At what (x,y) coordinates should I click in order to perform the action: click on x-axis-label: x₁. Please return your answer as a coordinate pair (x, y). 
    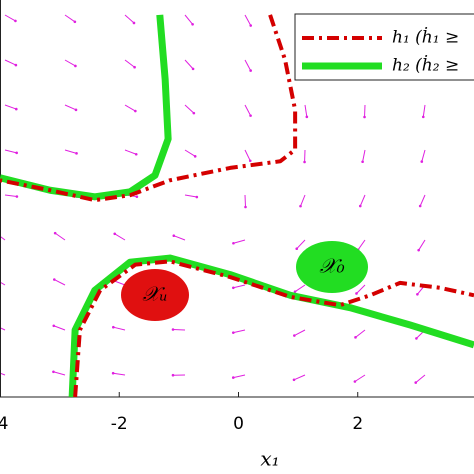
    Looking at the image, I should click on (269, 459).